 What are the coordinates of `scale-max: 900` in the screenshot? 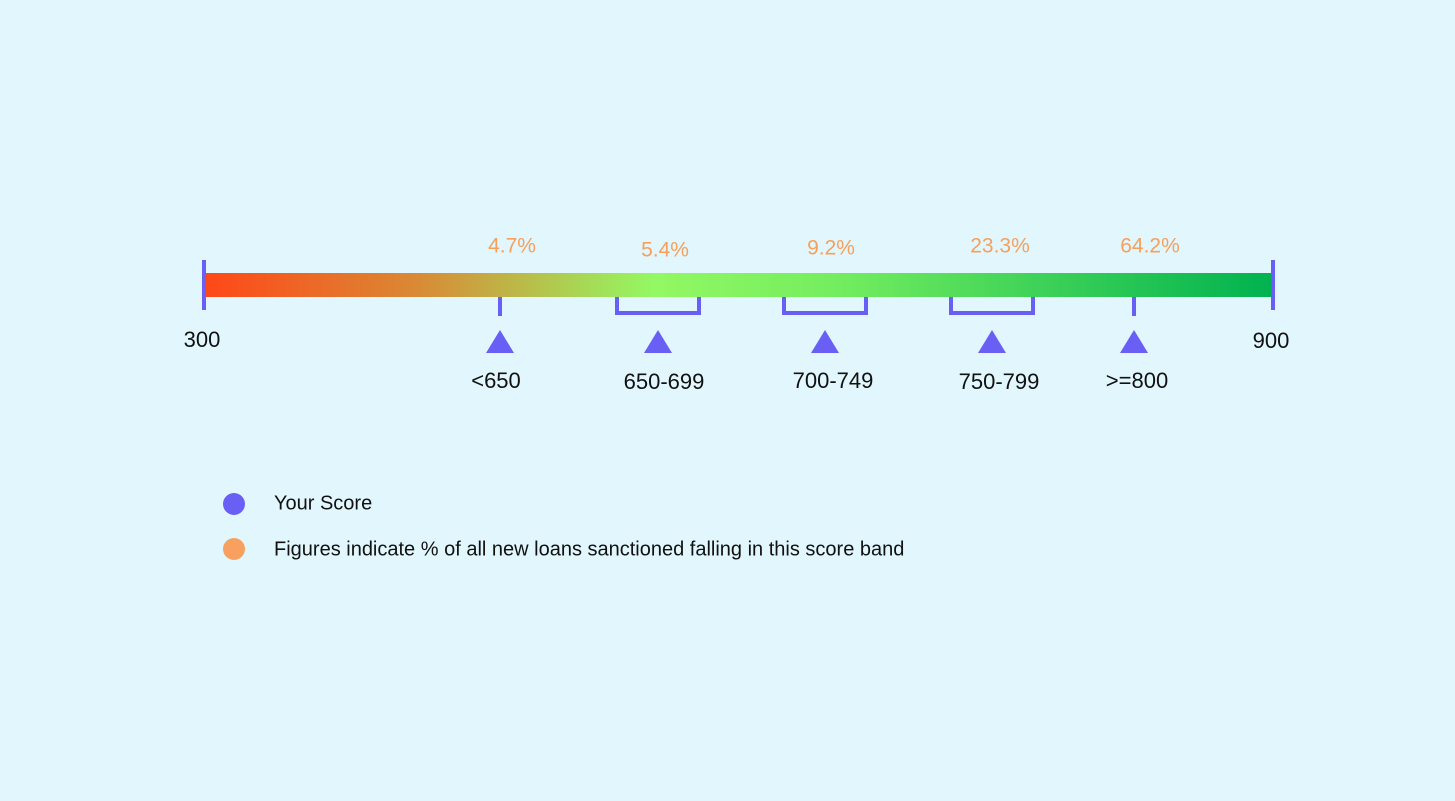 It's located at (1271, 340).